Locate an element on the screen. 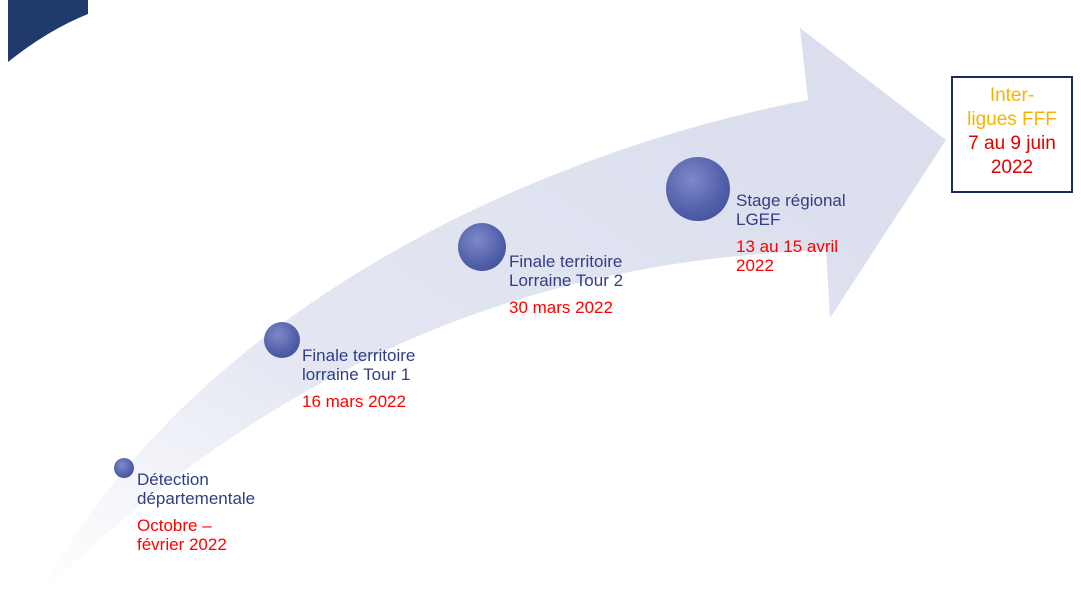 The image size is (1081, 599). step-2-title: Finale territoire lorraine Tour 1 is located at coordinates (359, 365).